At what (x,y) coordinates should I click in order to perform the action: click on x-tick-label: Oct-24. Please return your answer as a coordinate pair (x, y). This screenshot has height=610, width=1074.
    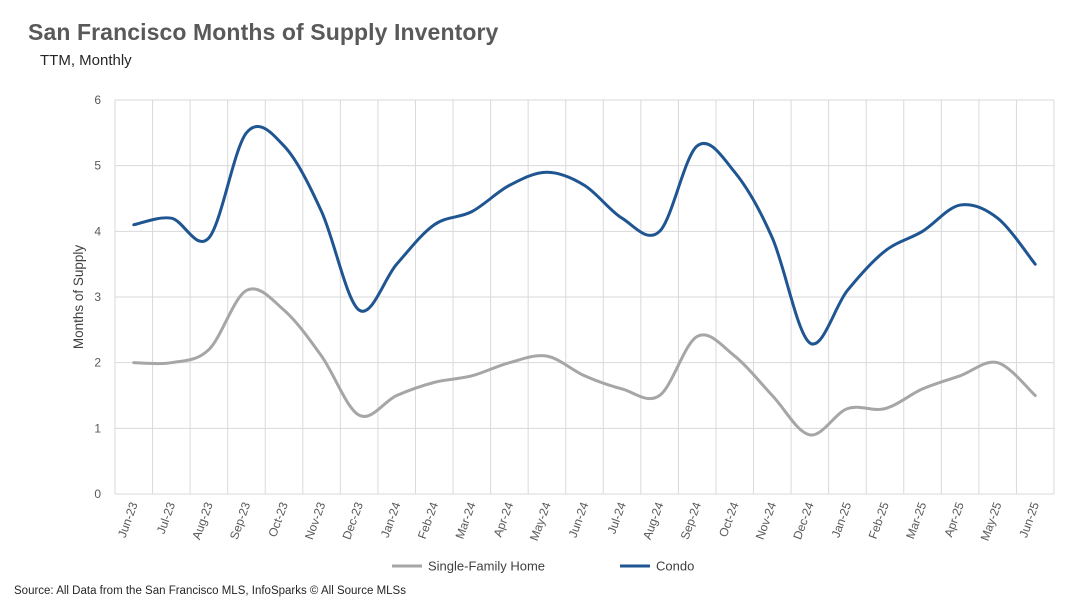
    Looking at the image, I should click on (729, 519).